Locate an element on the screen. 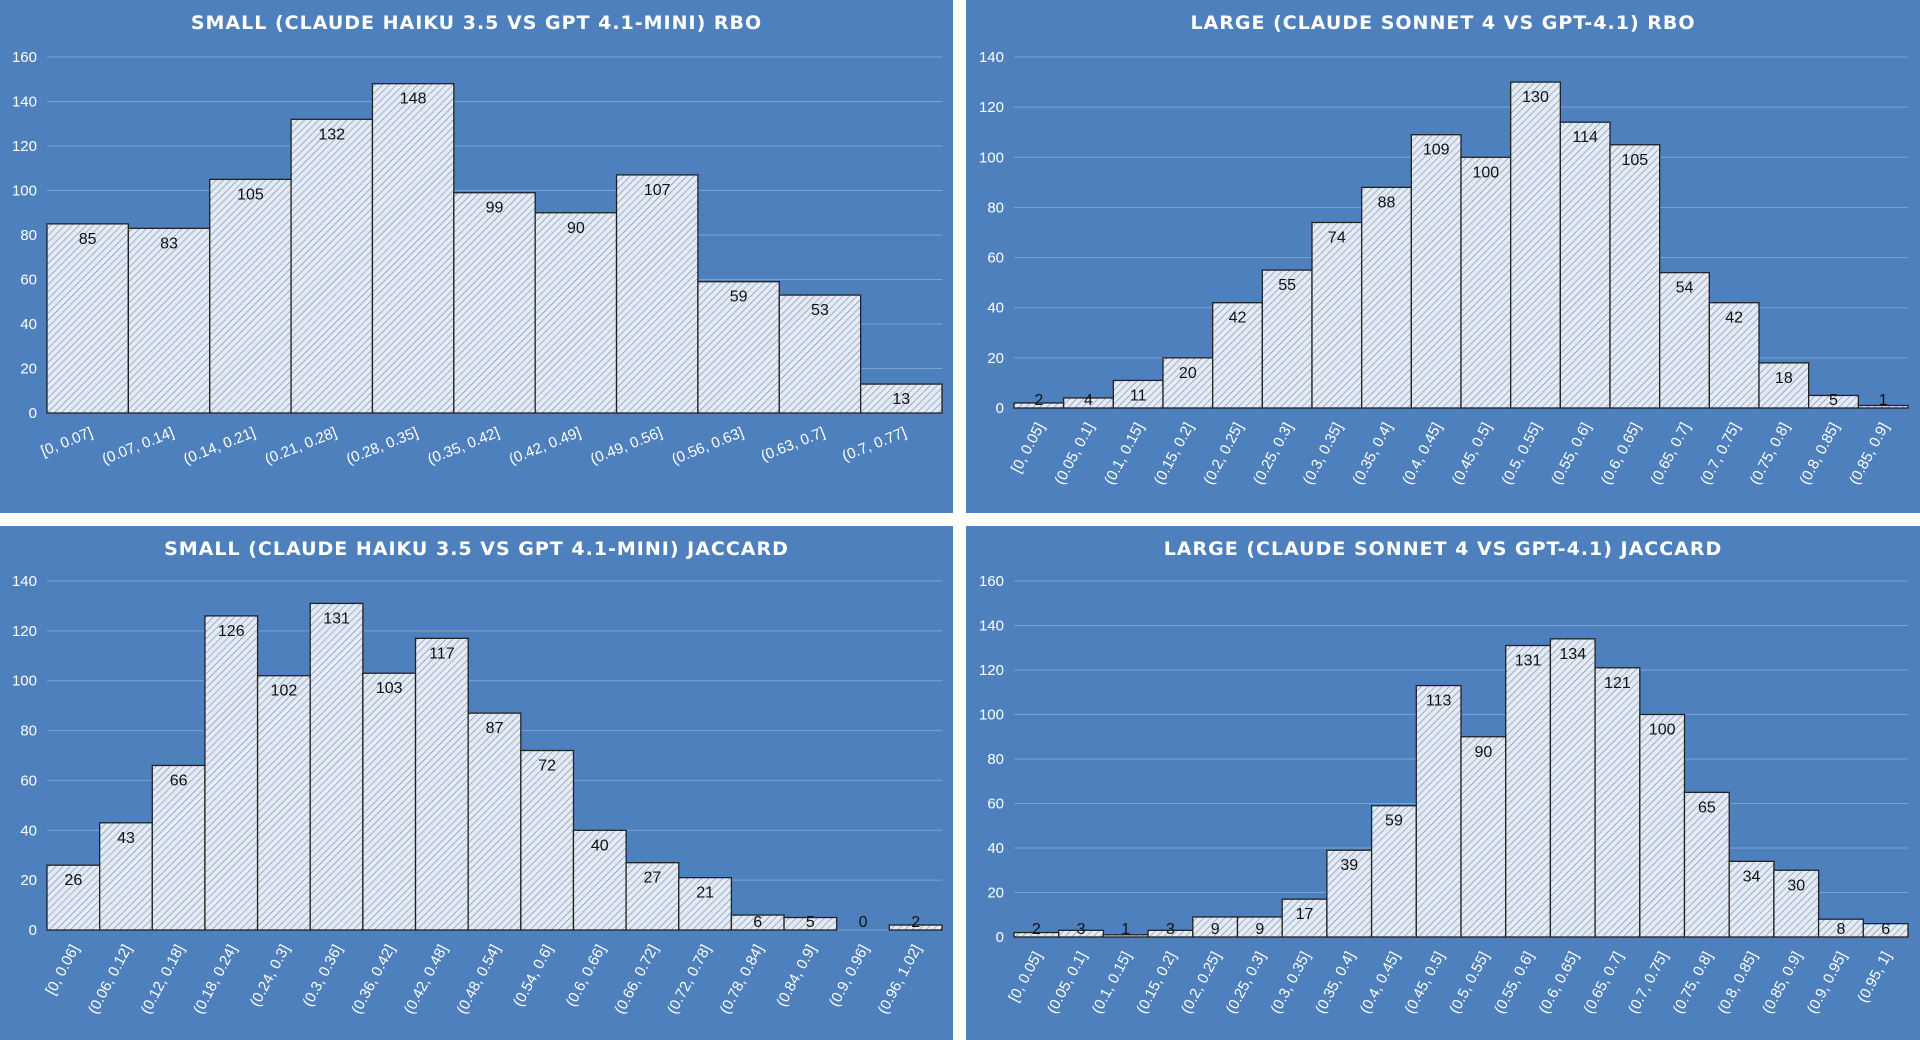 Image resolution: width=1920 pixels, height=1040 pixels. x-tick-label: [0, 0.05] is located at coordinates (1028, 448).